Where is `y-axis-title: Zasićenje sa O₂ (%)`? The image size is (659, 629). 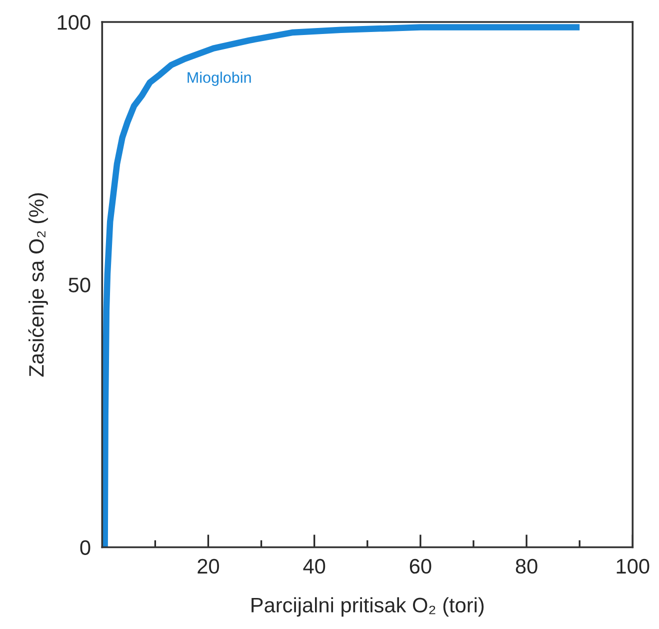 y-axis-title: Zasićenje sa O₂ (%) is located at coordinates (38, 285).